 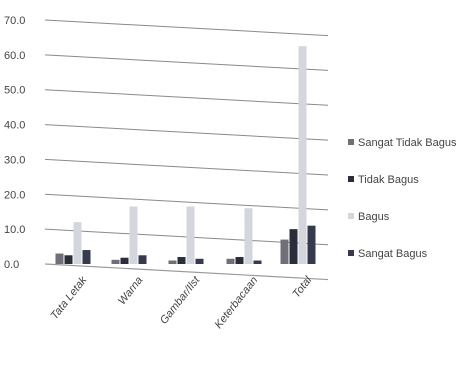 I want to click on x-category-label: Gambar/Ilst, so click(x=180, y=300).